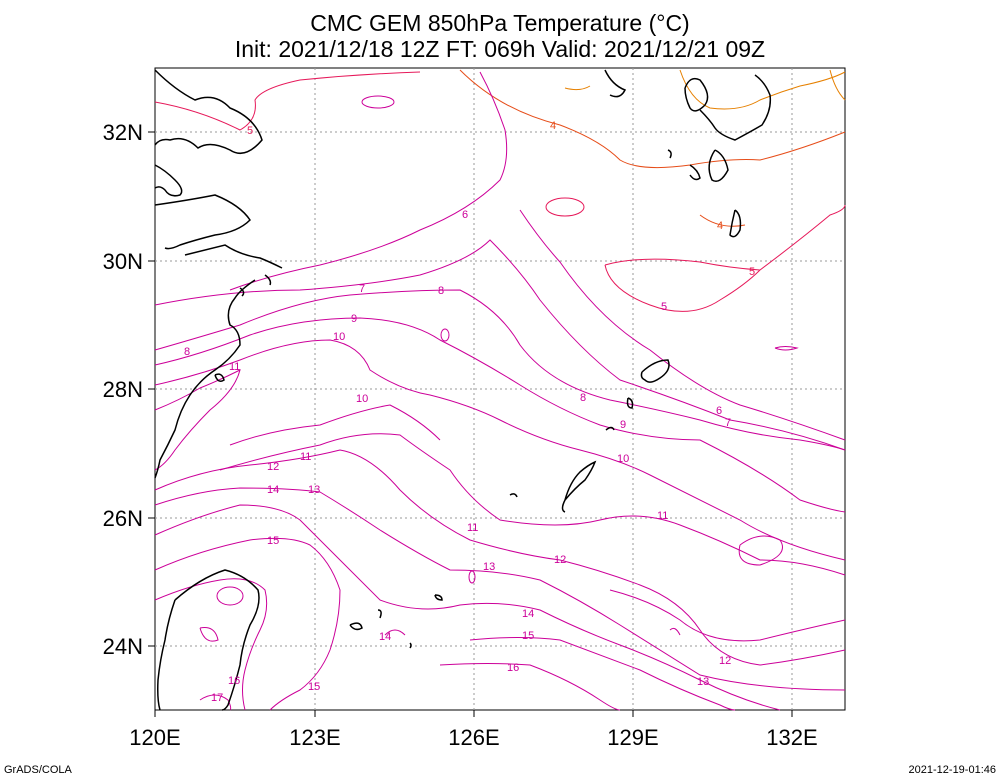 This screenshot has height=779, width=1000. What do you see at coordinates (513, 495) in the screenshot?
I see `coast-kume` at bounding box center [513, 495].